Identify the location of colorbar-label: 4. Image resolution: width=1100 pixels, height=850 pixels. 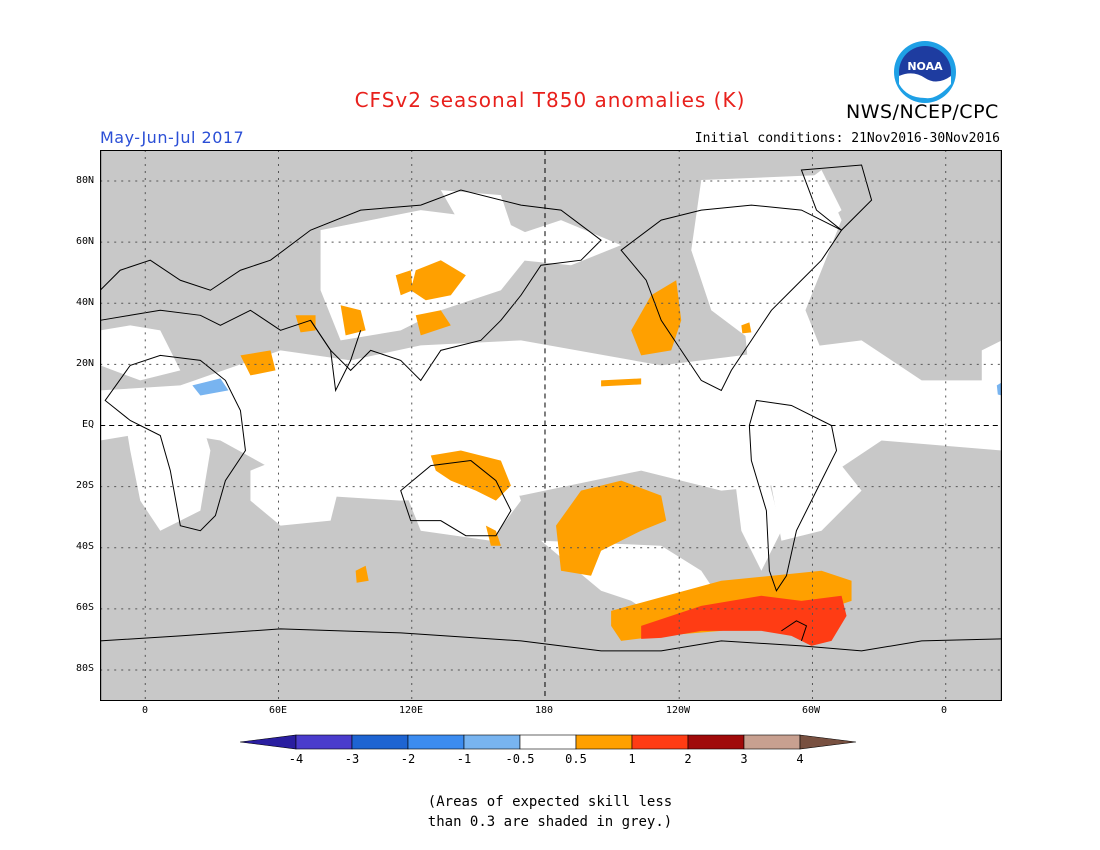
(800, 759).